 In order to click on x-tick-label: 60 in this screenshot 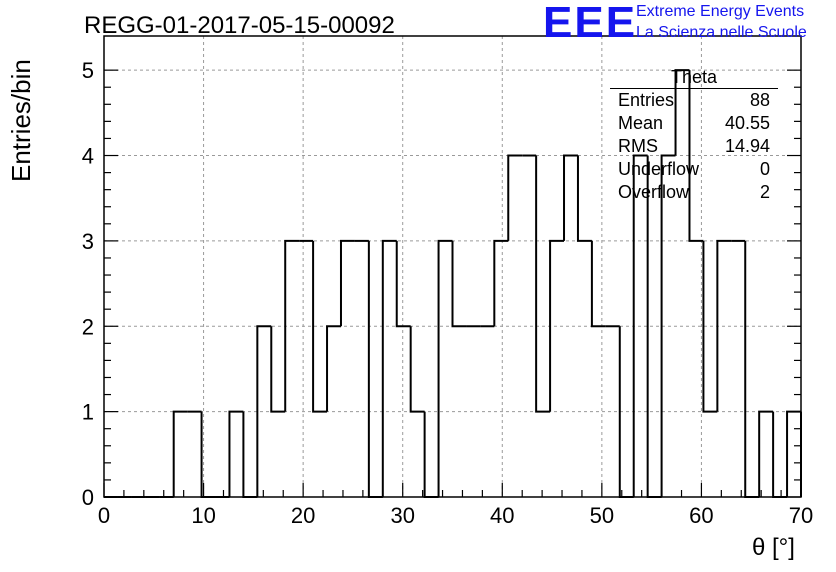, I will do `click(701, 515)`.